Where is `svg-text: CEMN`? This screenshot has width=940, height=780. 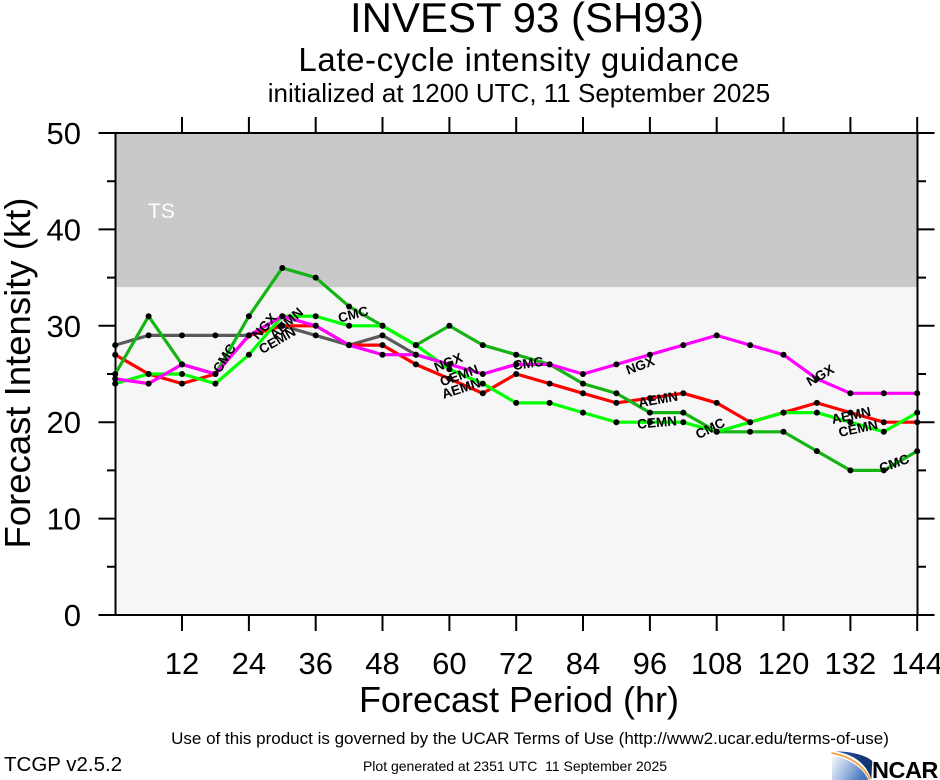
svg-text: CEMN is located at coordinates (657, 422).